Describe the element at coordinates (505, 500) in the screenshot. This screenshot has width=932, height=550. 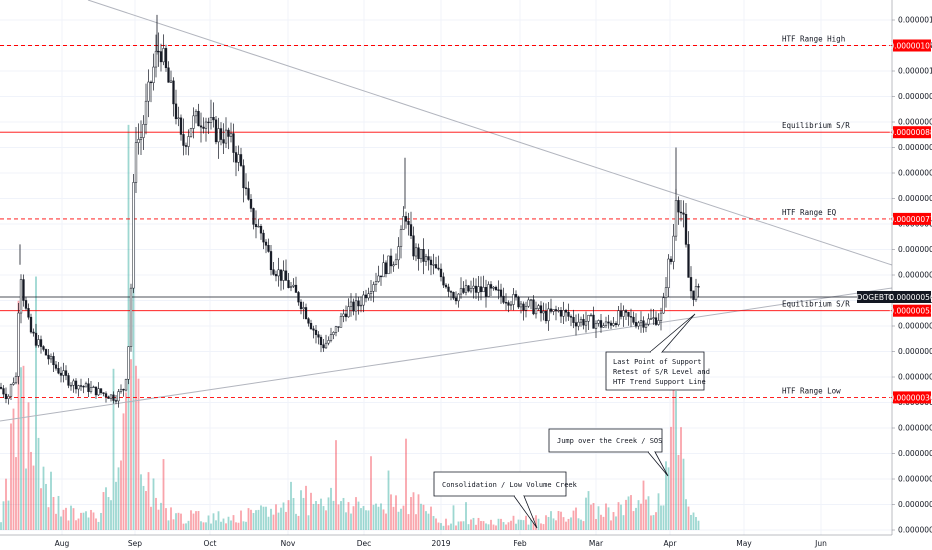
I see `callout-consolidation: Consolidation / Low Volume Creek` at that location.